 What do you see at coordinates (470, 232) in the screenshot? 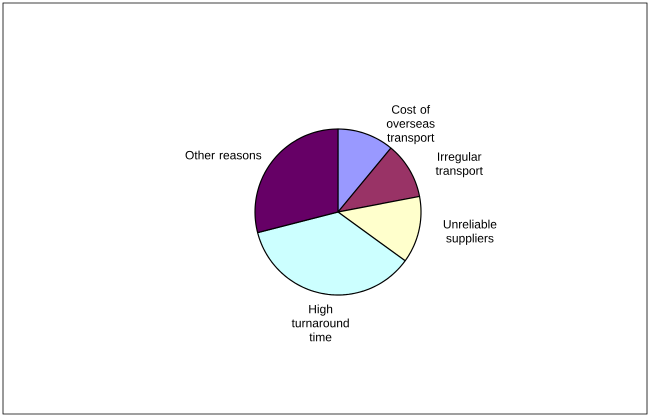
I see `slice-label: Unreliable suppliers` at bounding box center [470, 232].